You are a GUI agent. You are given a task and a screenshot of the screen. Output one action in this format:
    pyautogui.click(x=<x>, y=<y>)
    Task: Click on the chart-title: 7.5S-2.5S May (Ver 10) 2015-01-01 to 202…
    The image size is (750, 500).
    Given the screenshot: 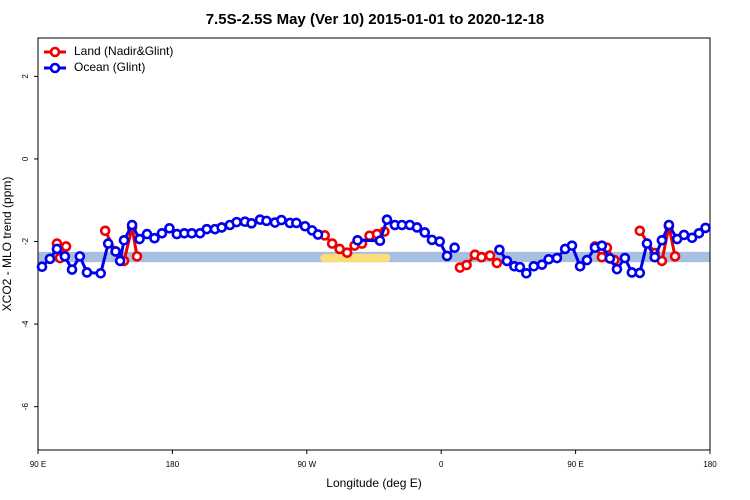 What is the action you would take?
    pyautogui.click(x=375, y=19)
    